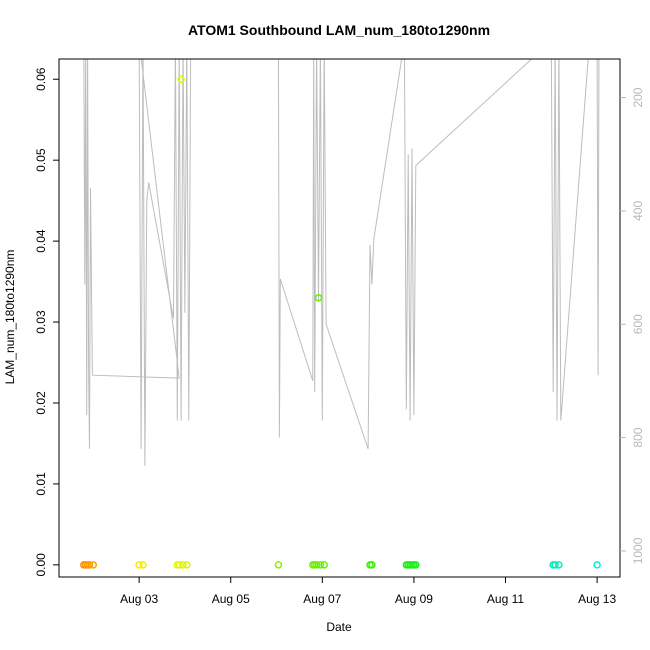  I want to click on right-y-tick-label: 200, so click(638, 97).